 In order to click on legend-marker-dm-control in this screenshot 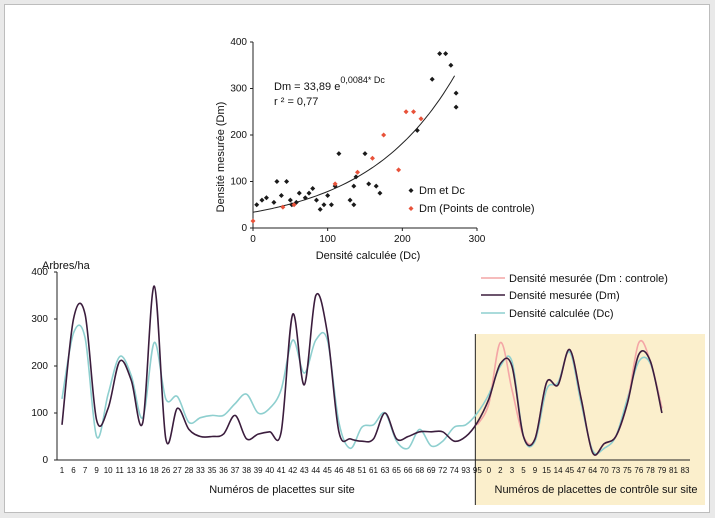, I will do `click(411, 208)`.